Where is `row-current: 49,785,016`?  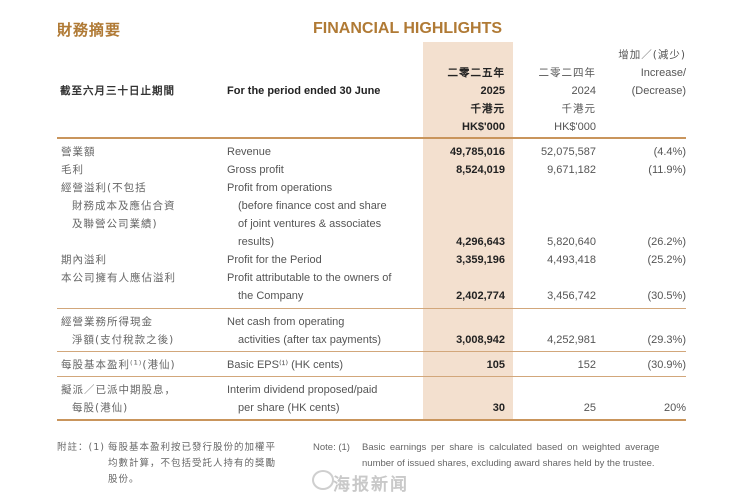
row-current: 49,785,016 is located at coordinates (477, 152).